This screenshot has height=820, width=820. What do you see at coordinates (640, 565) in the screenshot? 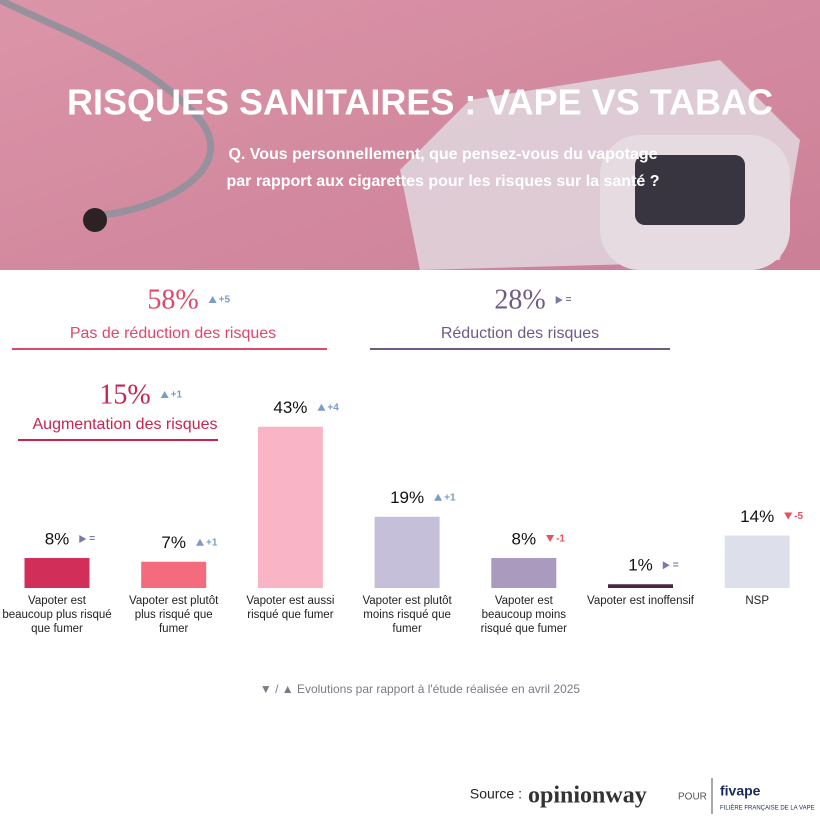
I see `value-label: 1%` at bounding box center [640, 565].